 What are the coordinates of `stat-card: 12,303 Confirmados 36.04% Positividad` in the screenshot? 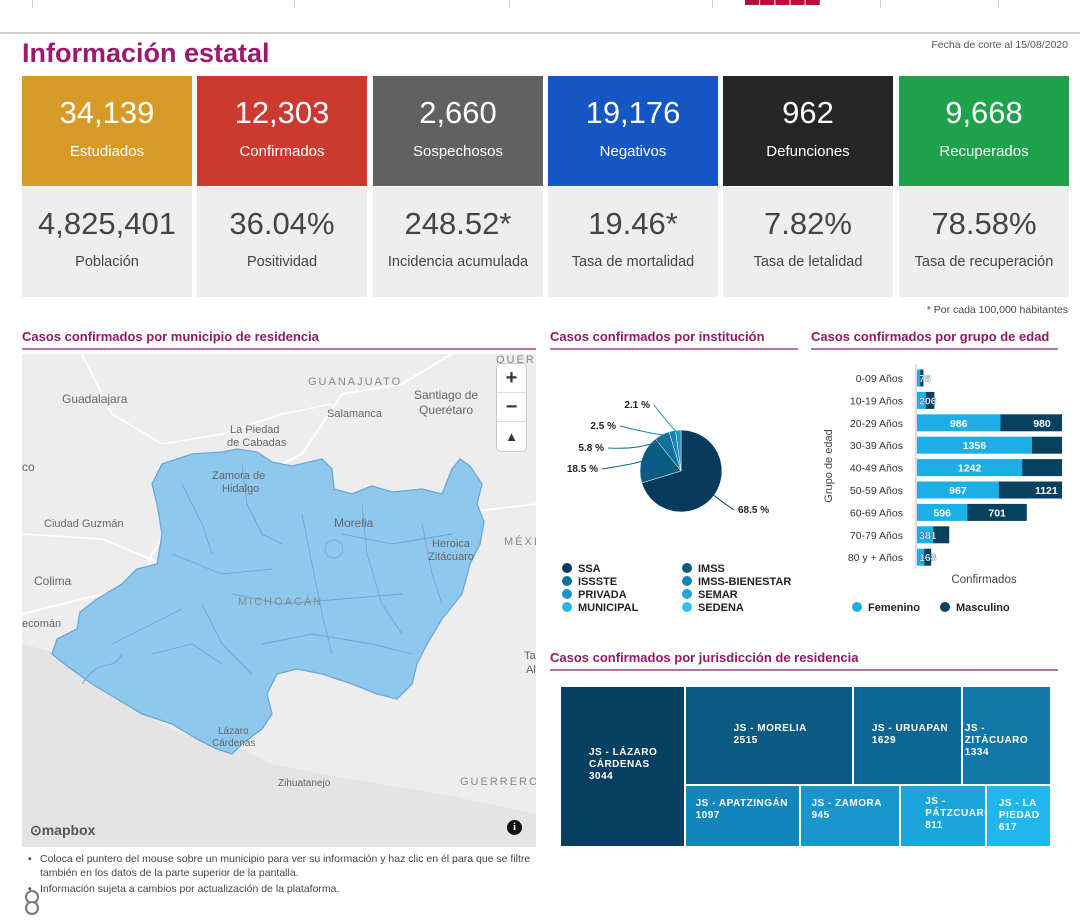 It's located at (282, 186).